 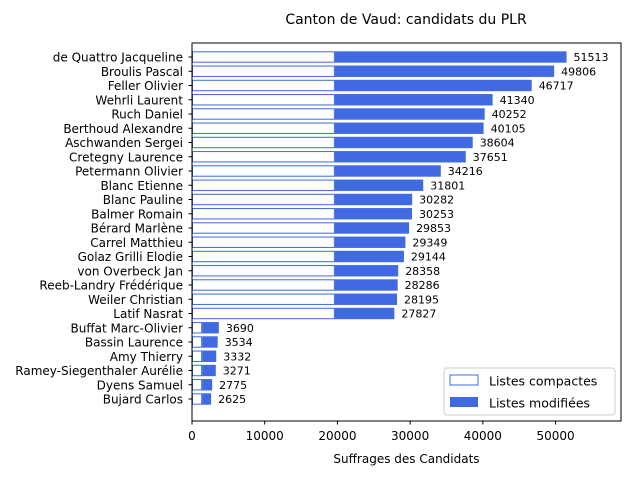 What do you see at coordinates (143, 200) in the screenshot?
I see `y-tick-label: Blanc Pauline` at bounding box center [143, 200].